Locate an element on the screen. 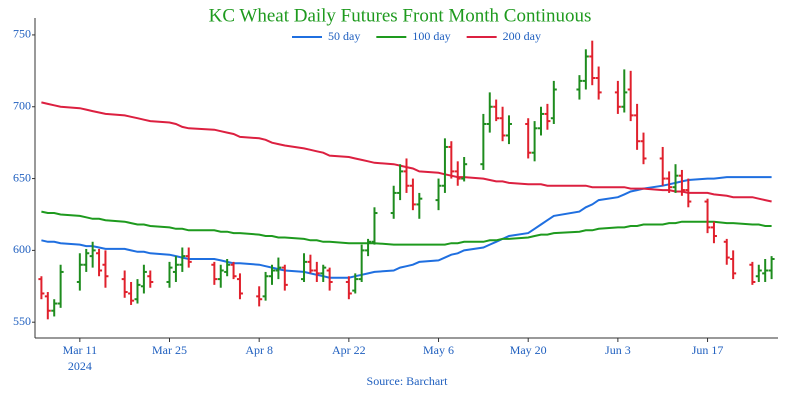  x-tick-label: Jun 17 is located at coordinates (708, 350).